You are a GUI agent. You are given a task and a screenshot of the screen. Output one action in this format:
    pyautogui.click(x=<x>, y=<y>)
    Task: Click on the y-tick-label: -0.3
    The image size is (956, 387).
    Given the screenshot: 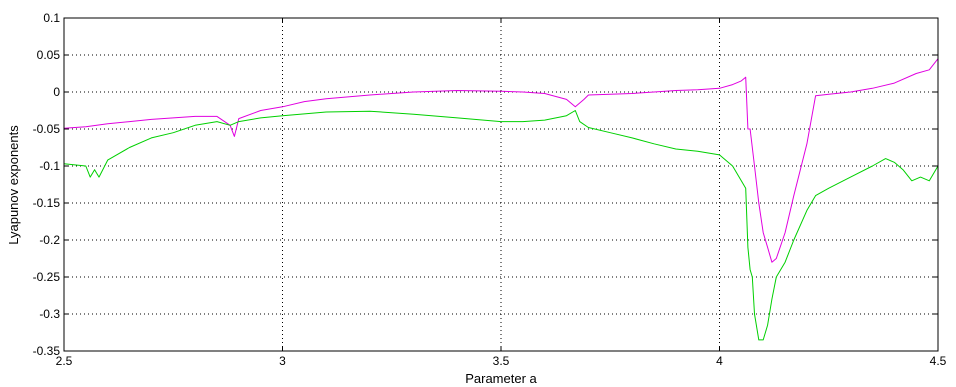 What is the action you would take?
    pyautogui.click(x=49, y=314)
    